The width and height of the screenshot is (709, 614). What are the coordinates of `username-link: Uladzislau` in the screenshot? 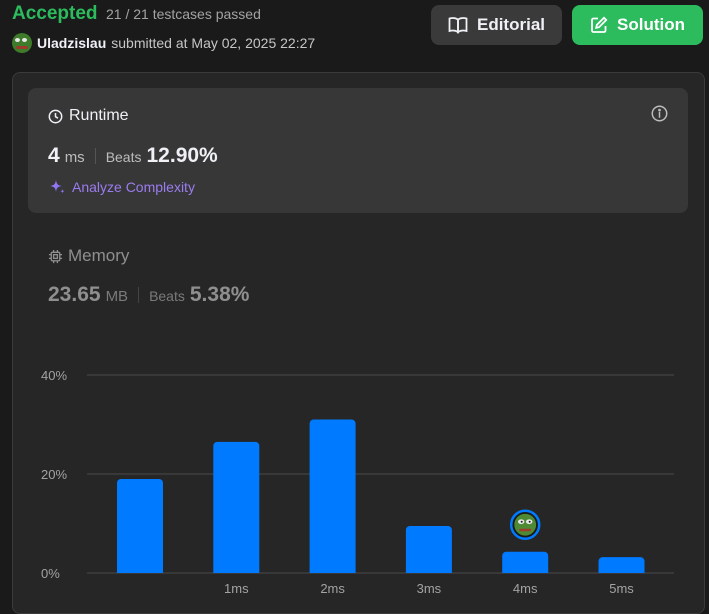 It's located at (72, 43).